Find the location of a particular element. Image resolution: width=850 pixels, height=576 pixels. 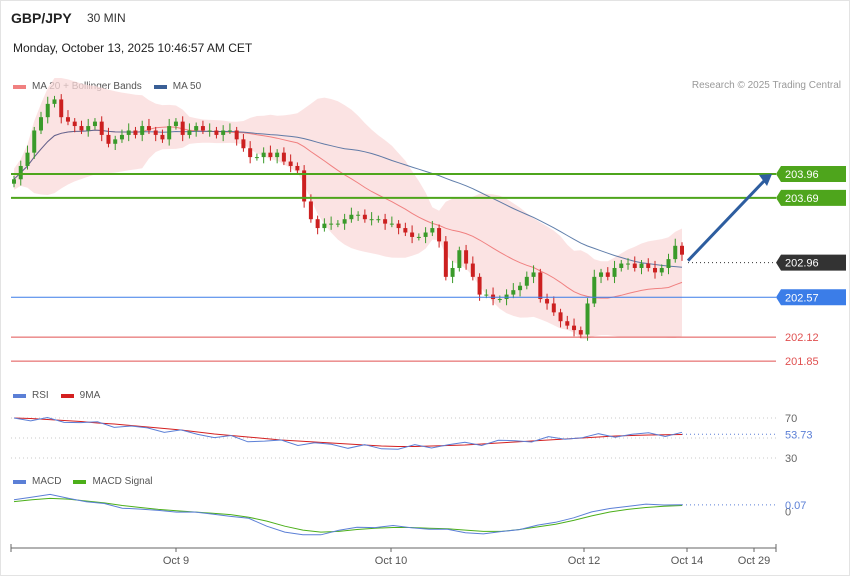

price-level-label: 202.96 is located at coordinates (802, 264).